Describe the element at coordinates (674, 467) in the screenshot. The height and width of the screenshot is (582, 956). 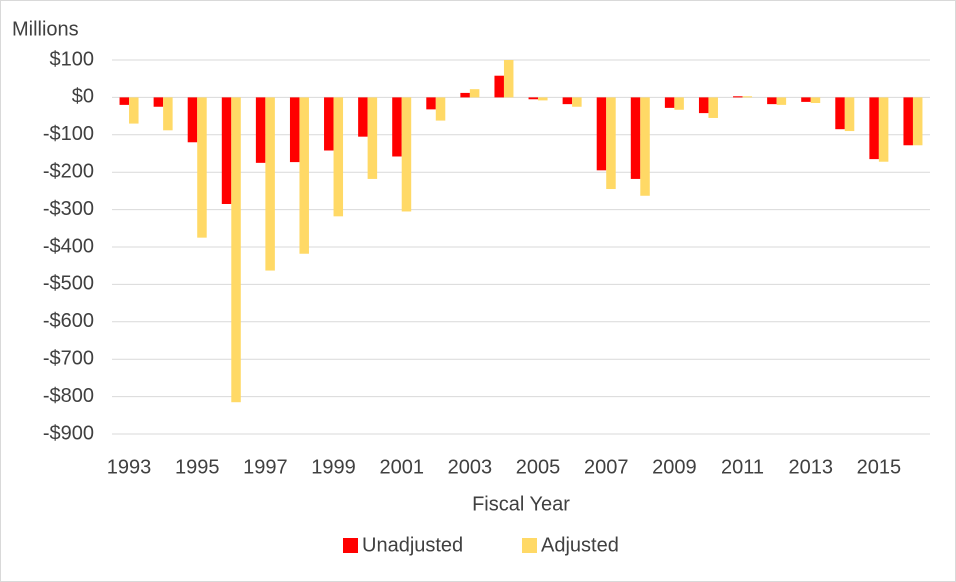
I see `x-tick-label: 2009` at that location.